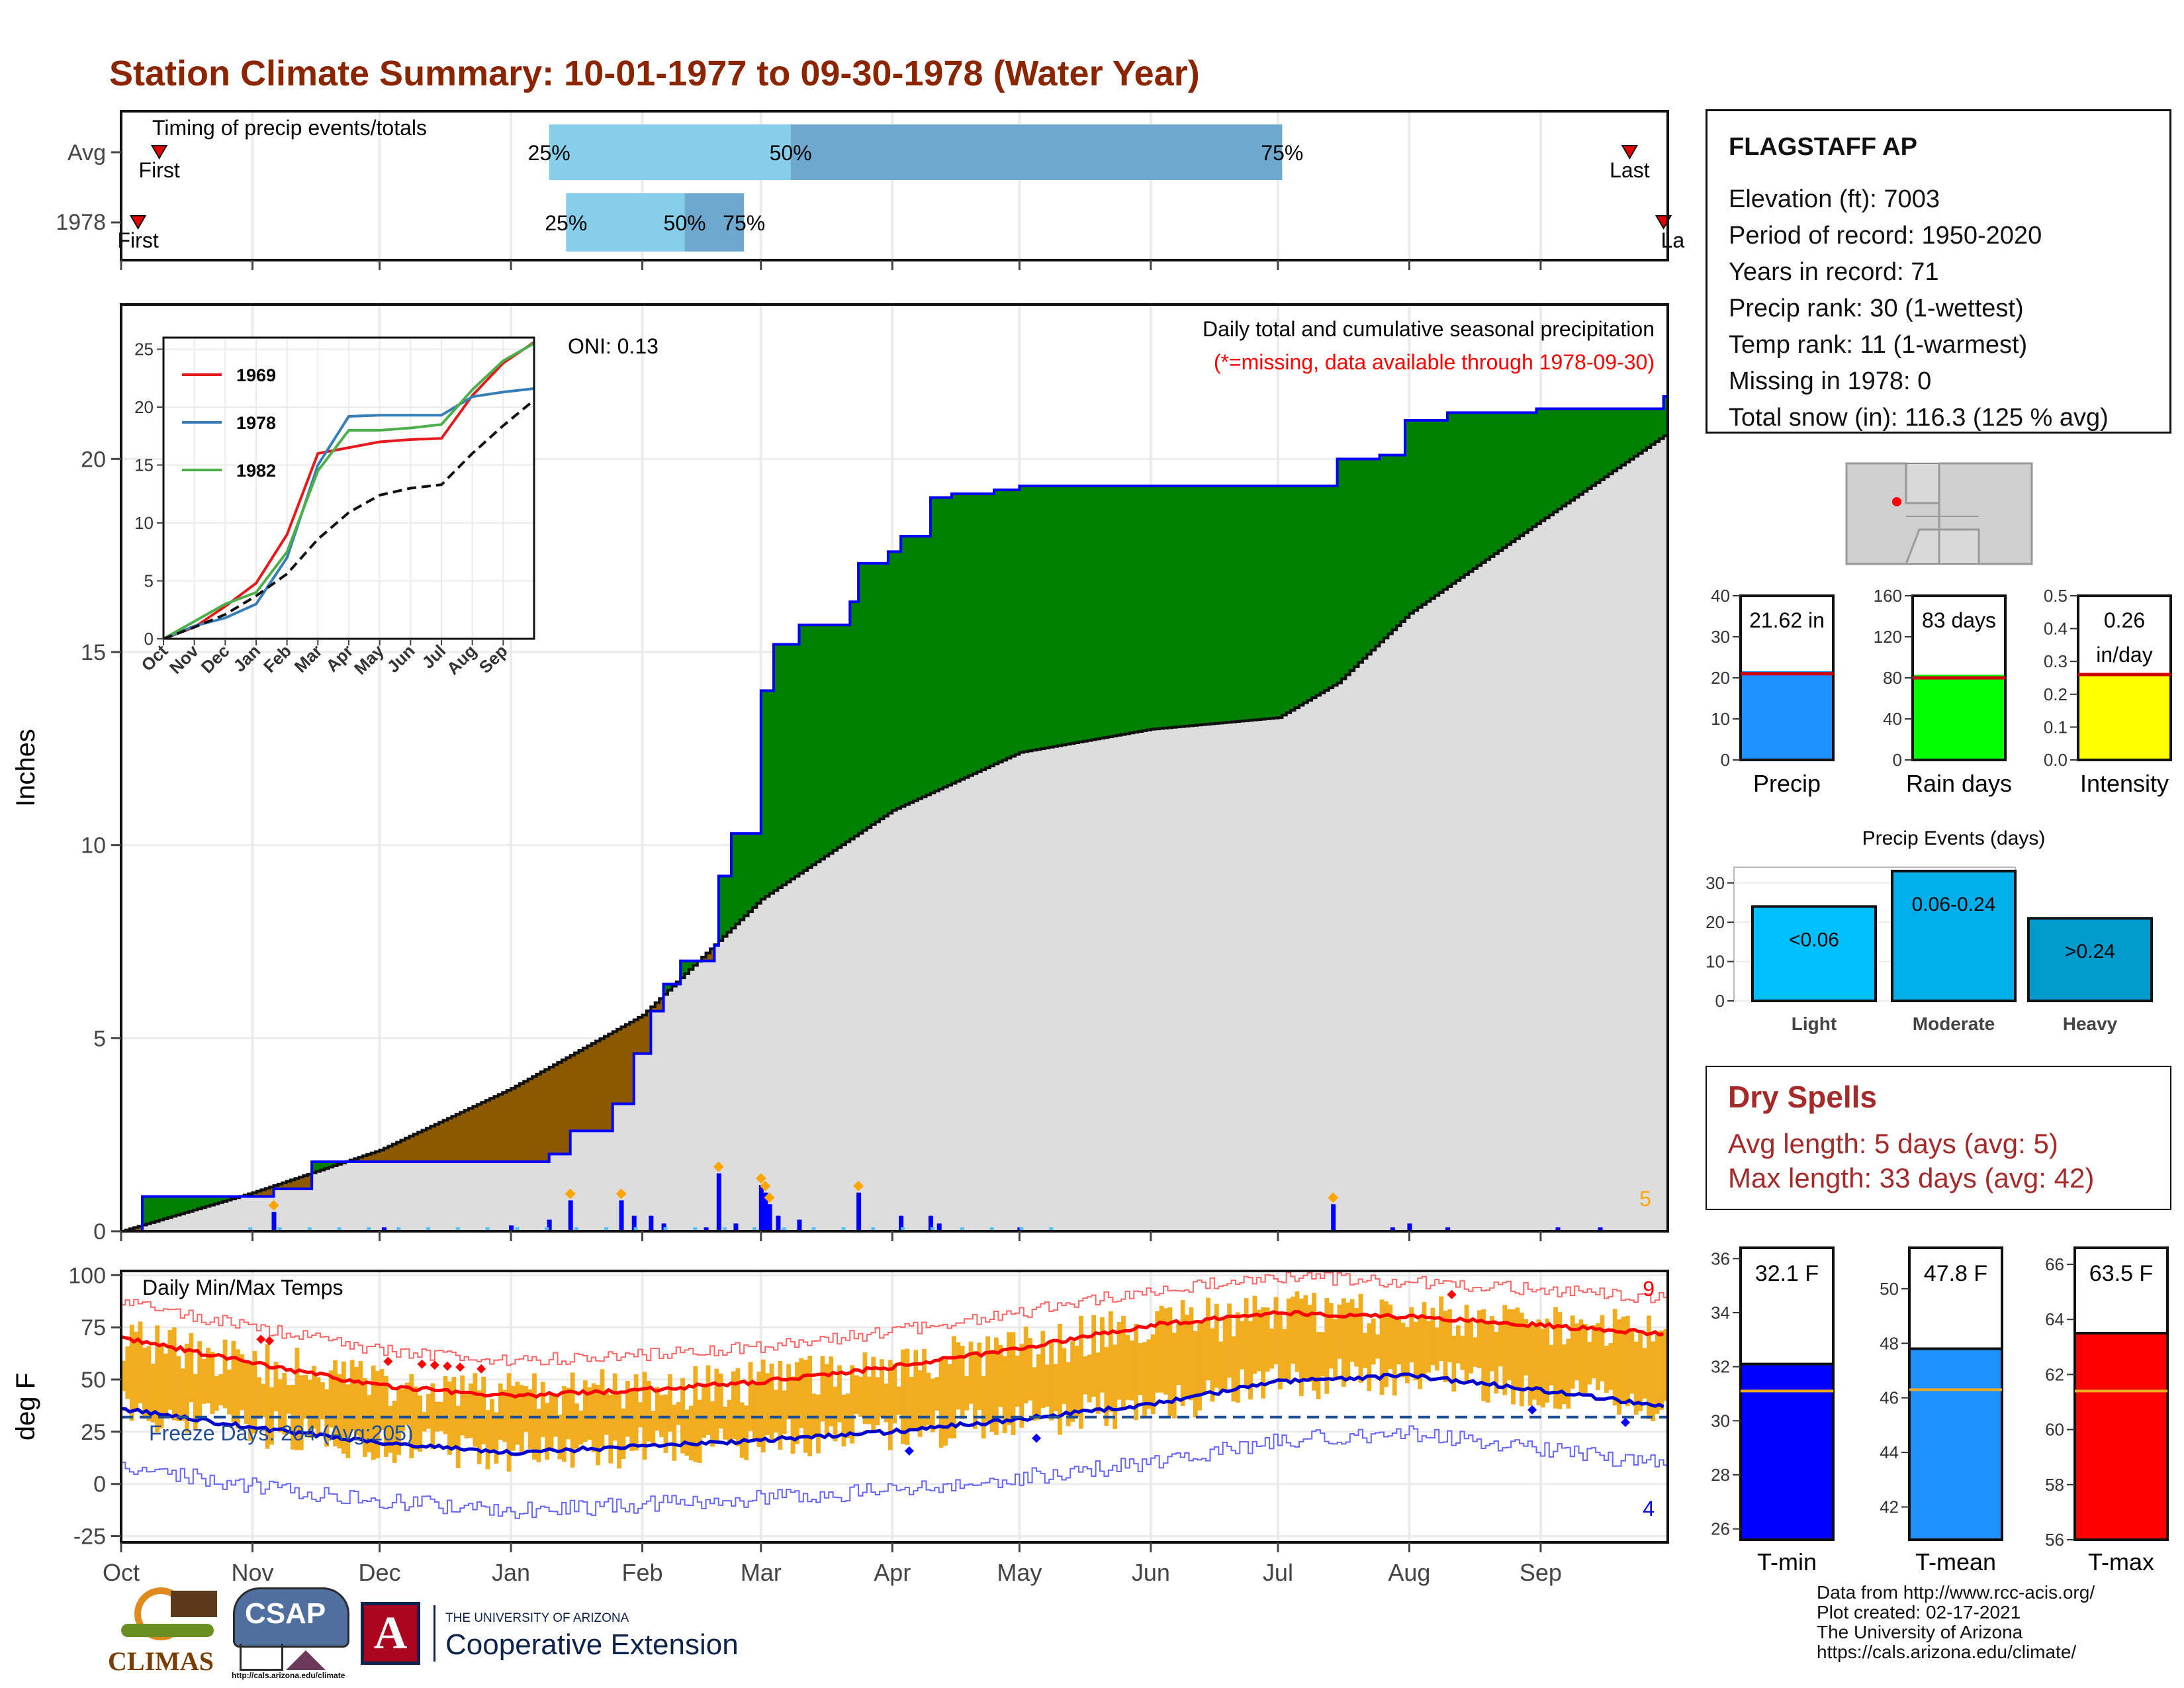 This screenshot has width=2184, height=1688. Describe the element at coordinates (2056, 760) in the screenshot. I see `tick-label: 0.0` at that location.